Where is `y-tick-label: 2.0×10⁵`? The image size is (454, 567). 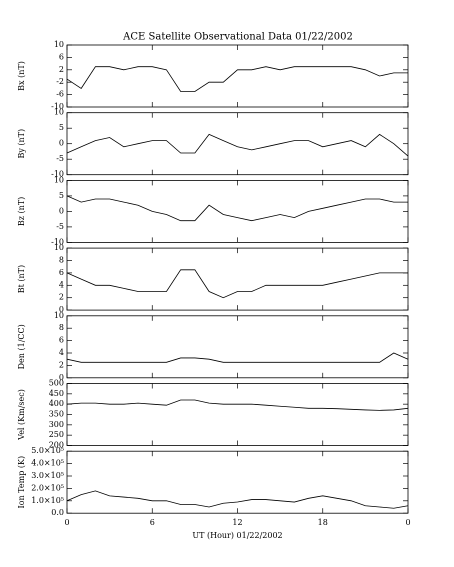
y-tick-label: 2.0×10⁵ is located at coordinates (47, 487).